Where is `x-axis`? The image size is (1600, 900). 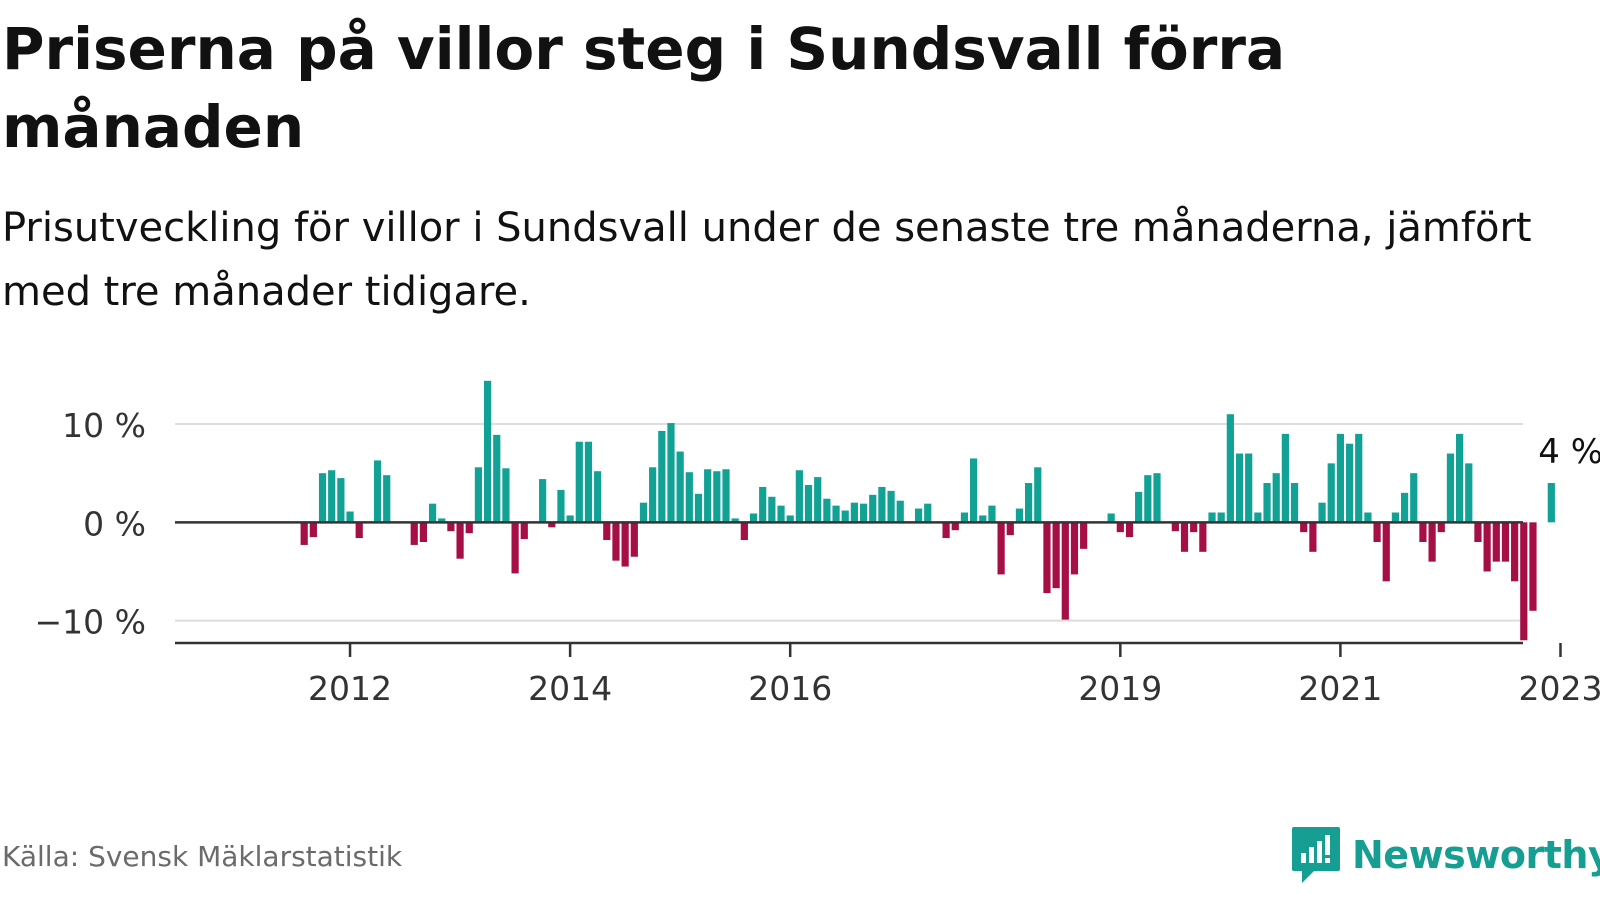 x-axis is located at coordinates (868, 589).